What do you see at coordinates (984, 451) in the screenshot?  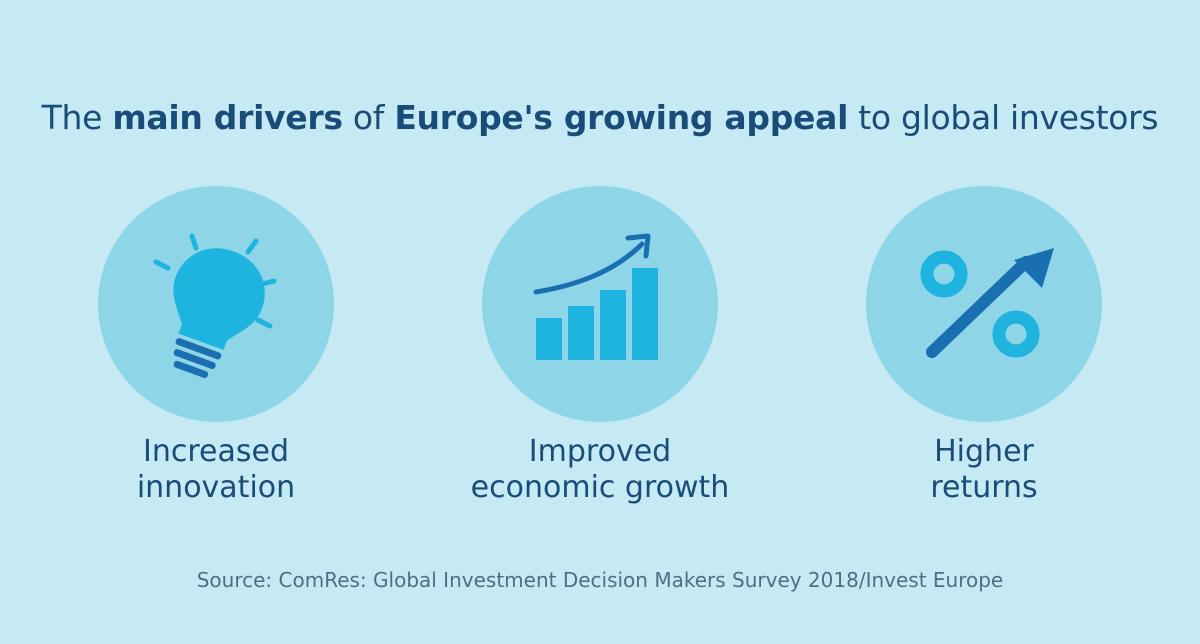 I see `driver-label-line: Higher` at bounding box center [984, 451].